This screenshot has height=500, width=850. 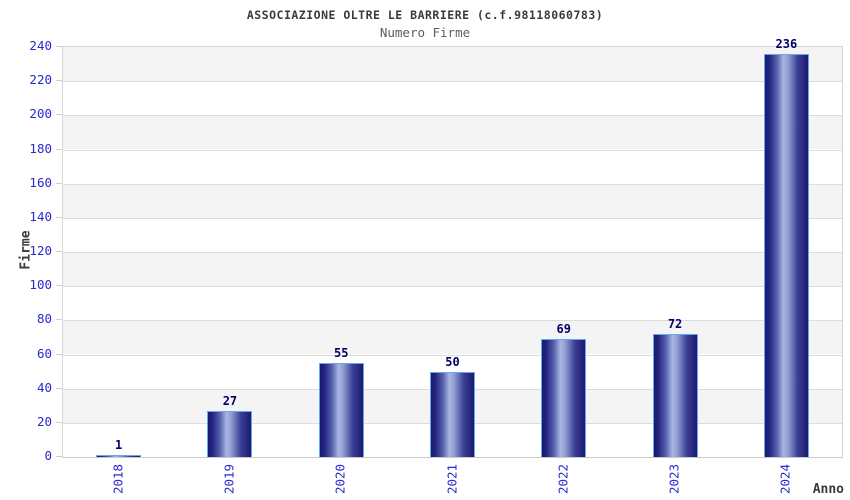 I want to click on bar-value-label: 72, so click(x=675, y=324).